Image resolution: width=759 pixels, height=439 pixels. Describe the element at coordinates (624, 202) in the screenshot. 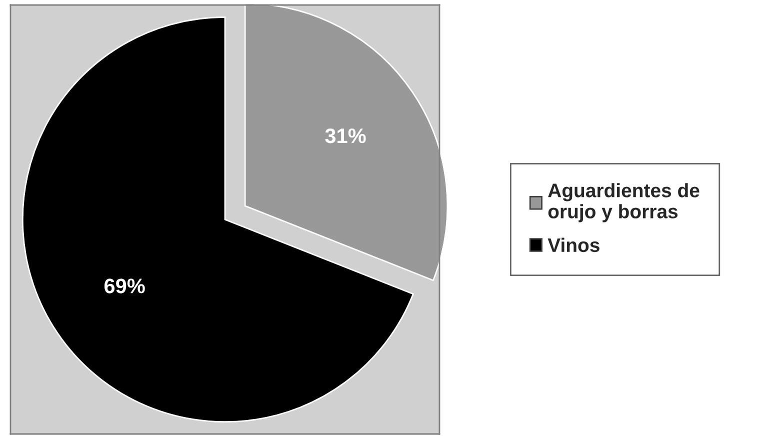

I see `legend-label: Aguardientes de orujo y borras` at that location.